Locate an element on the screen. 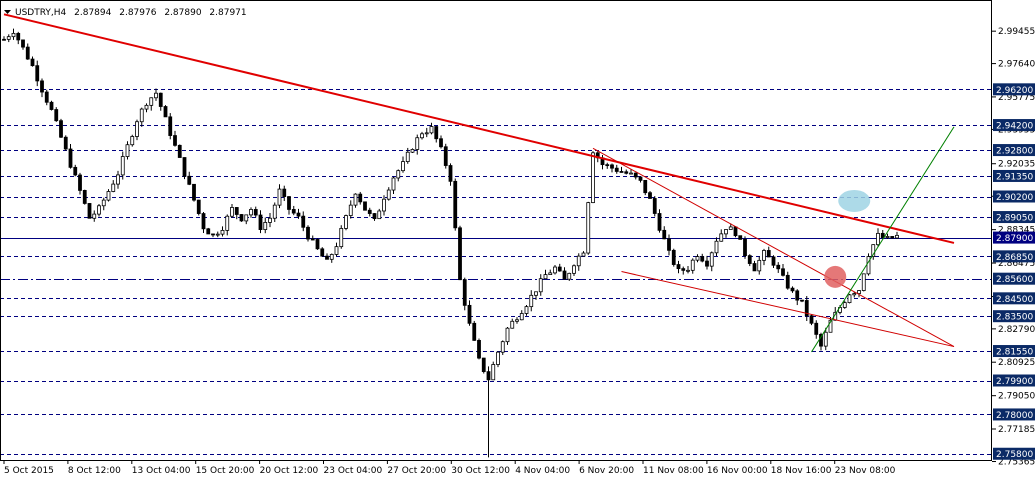  level-label: 2.92800 is located at coordinates (1014, 152).